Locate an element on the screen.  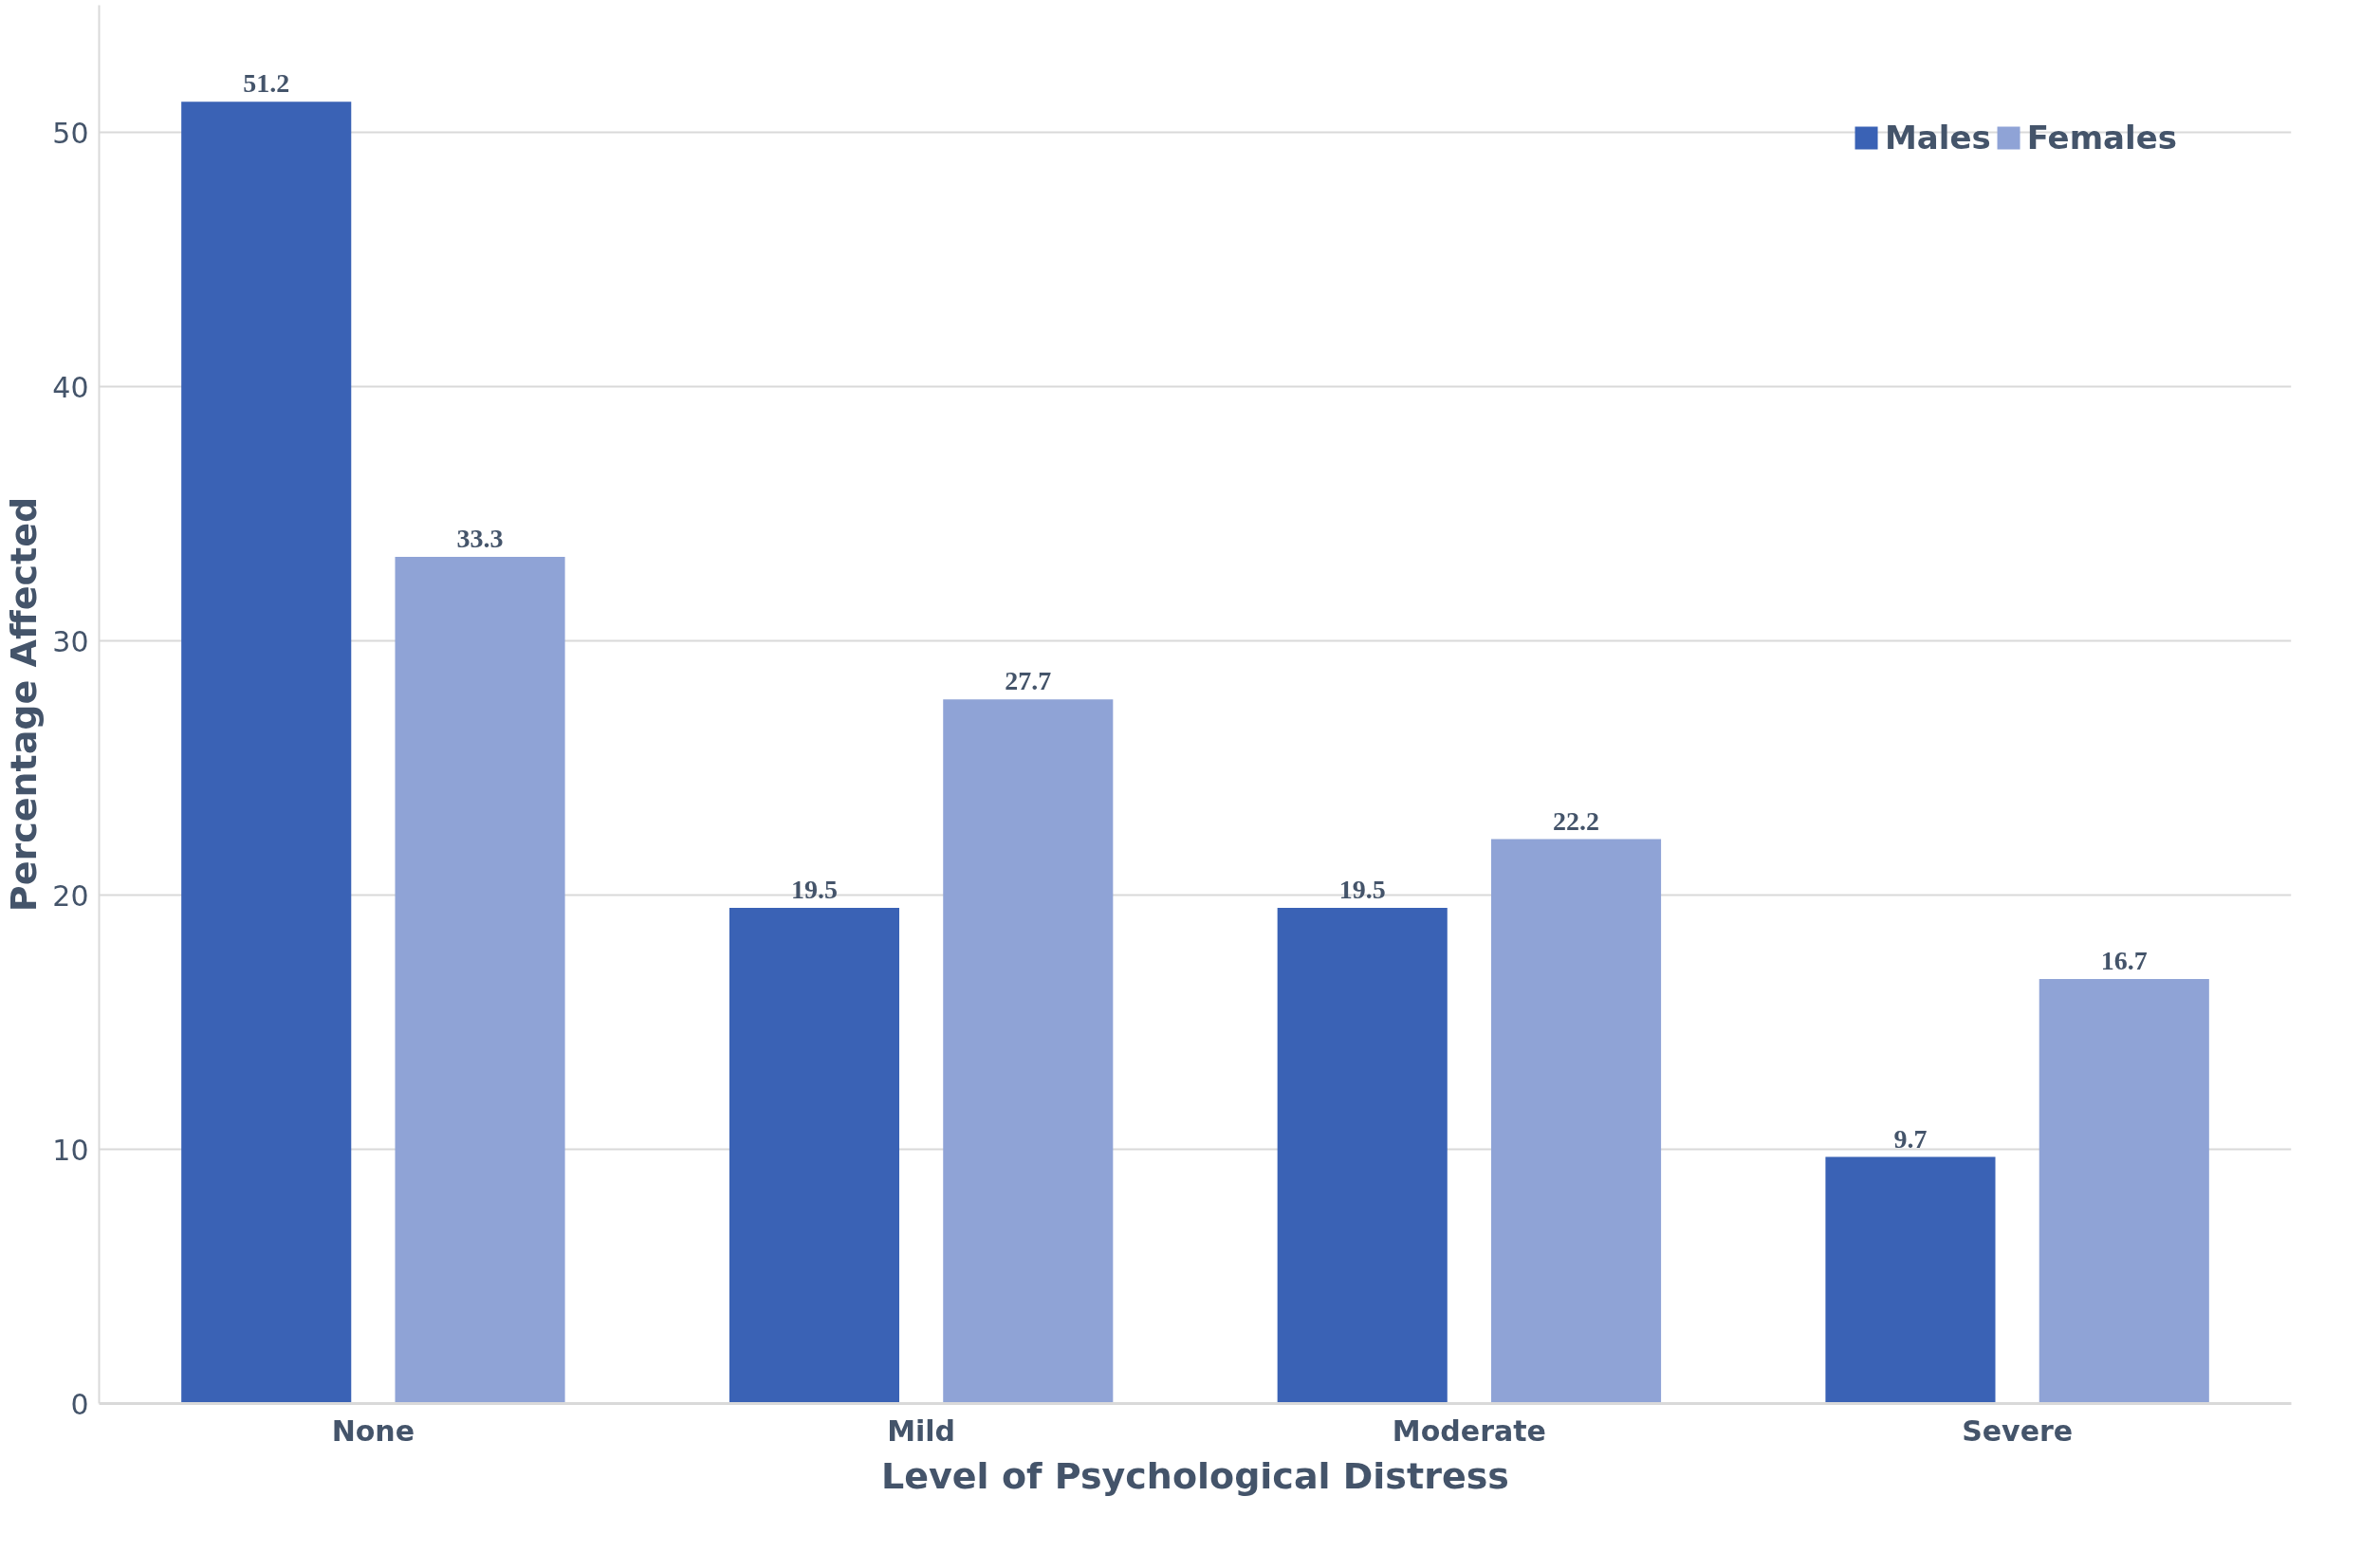
data-label: 33.3 is located at coordinates (480, 539).